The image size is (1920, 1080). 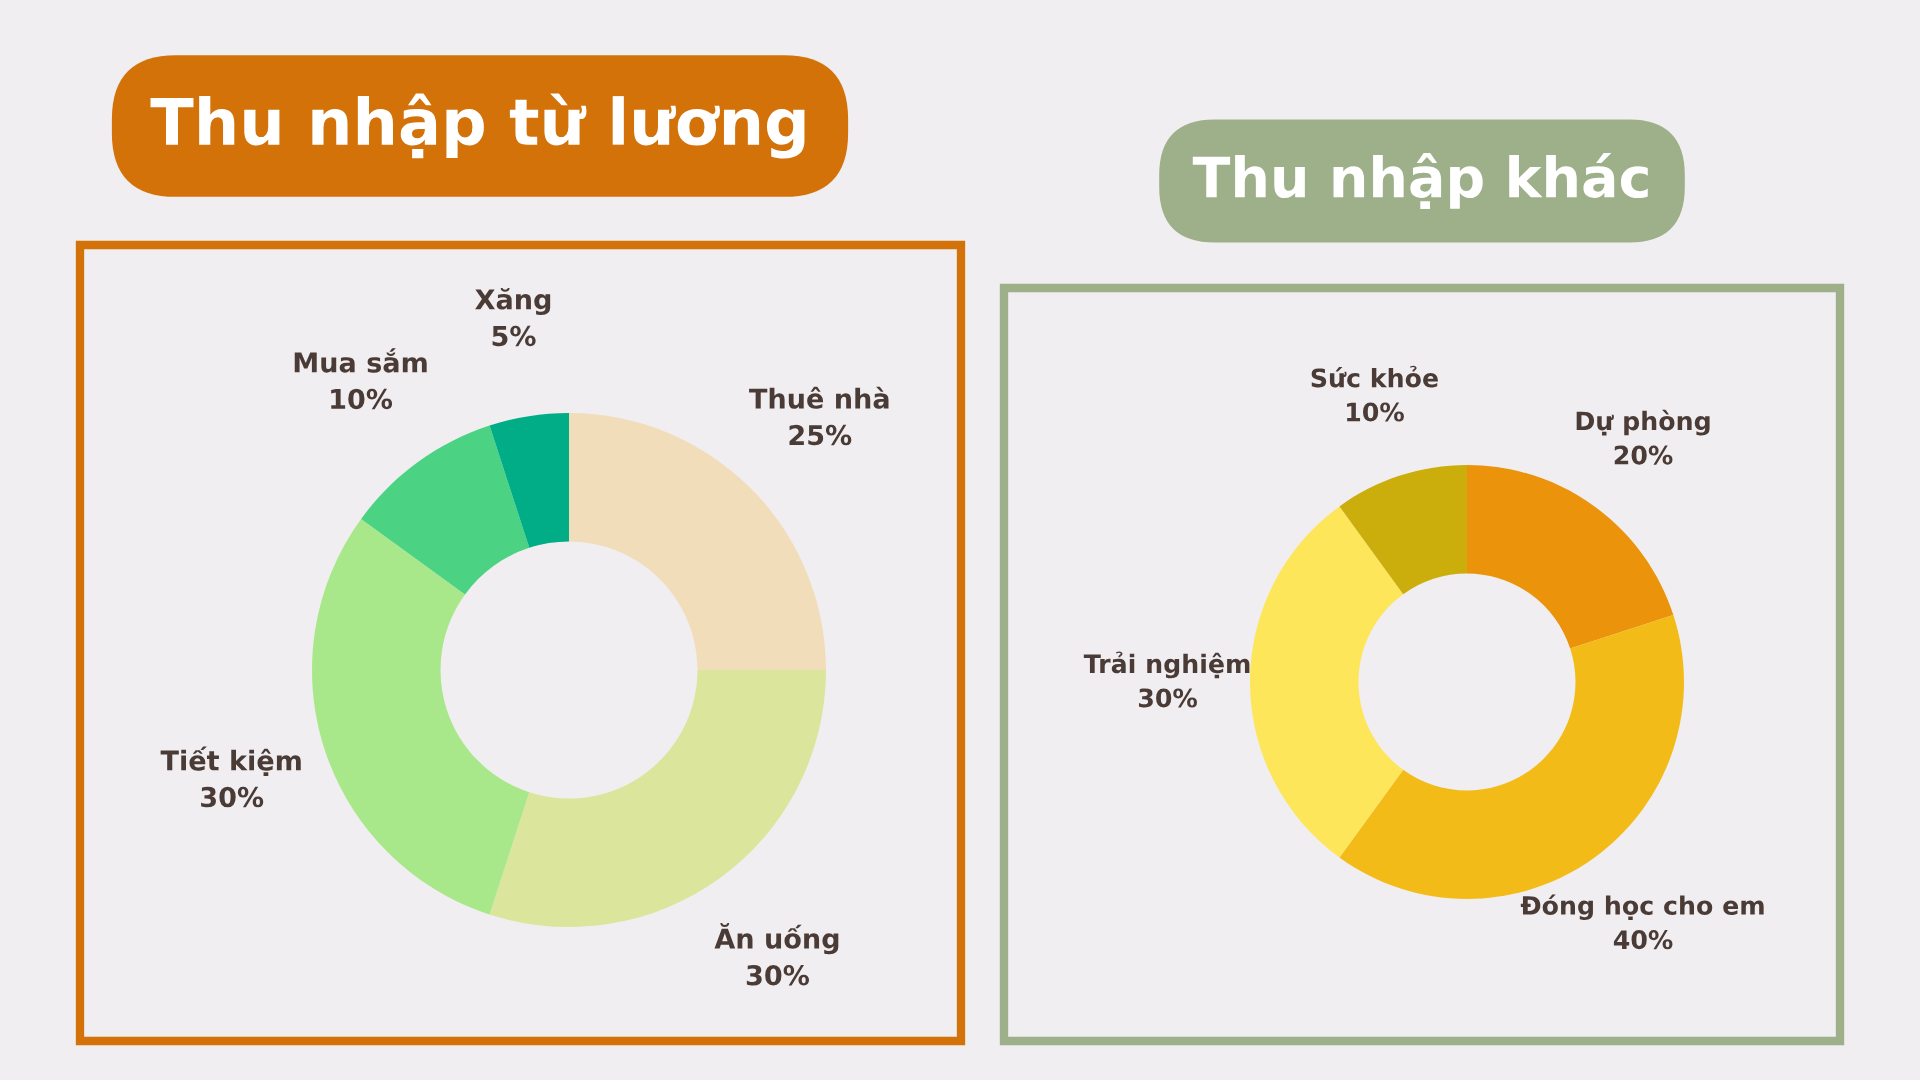 I want to click on data-label: 20%, so click(x=1643, y=455).